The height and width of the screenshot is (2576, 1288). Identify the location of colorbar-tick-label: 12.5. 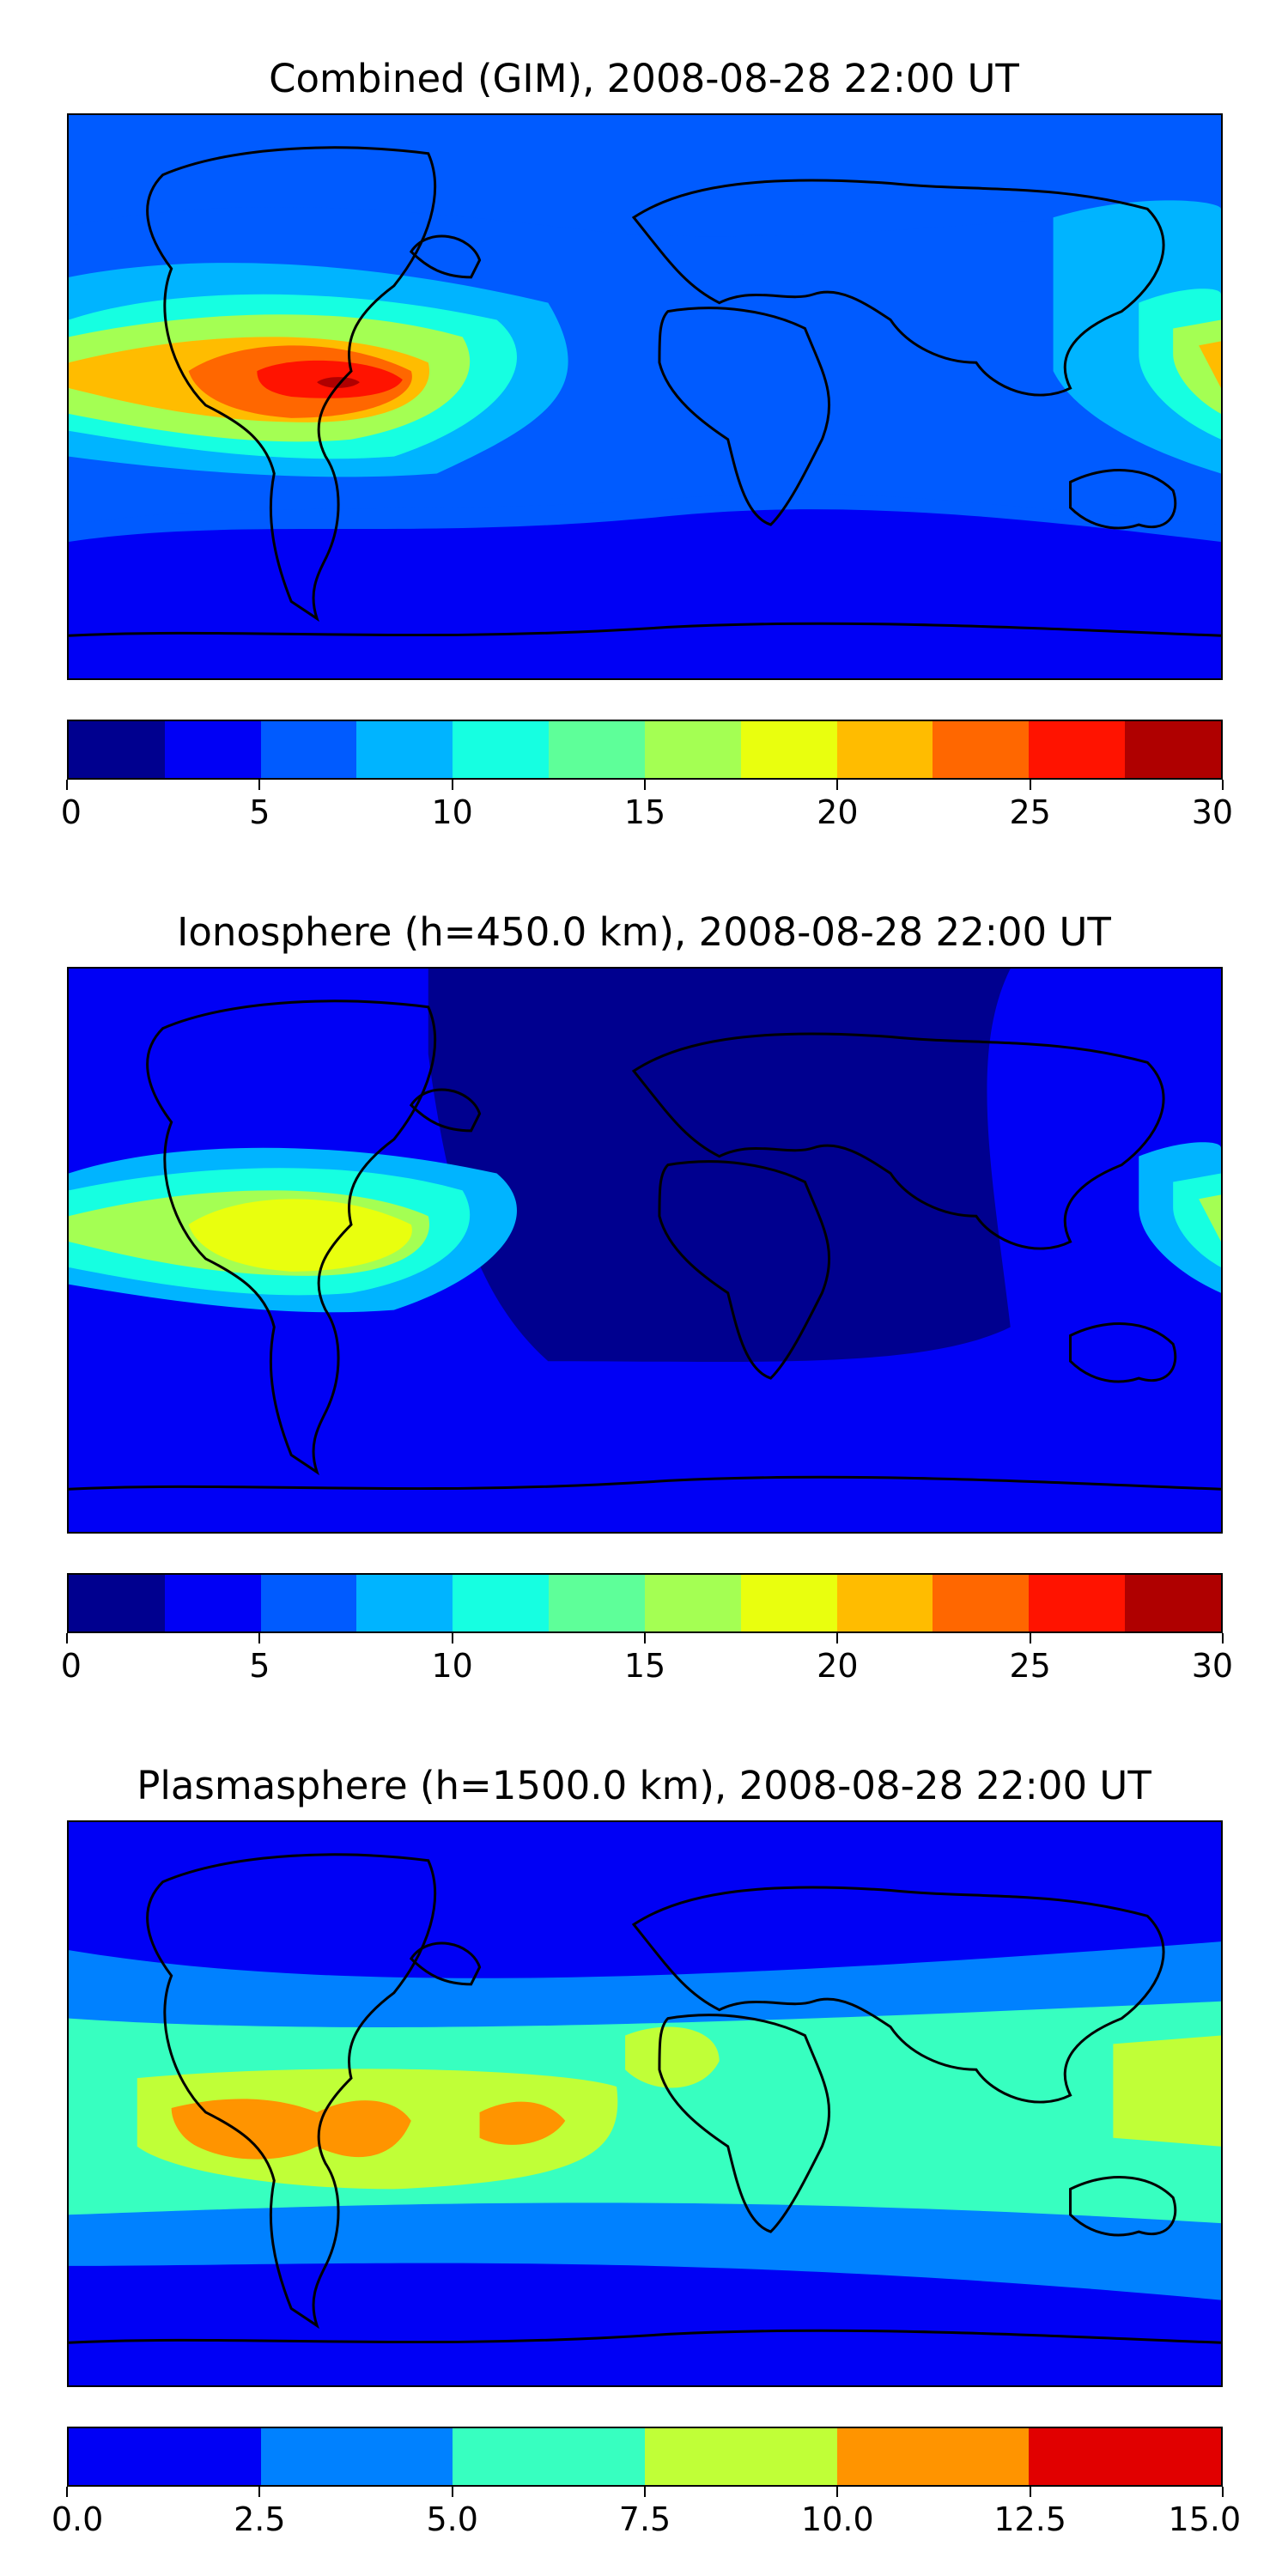
(1030, 2519).